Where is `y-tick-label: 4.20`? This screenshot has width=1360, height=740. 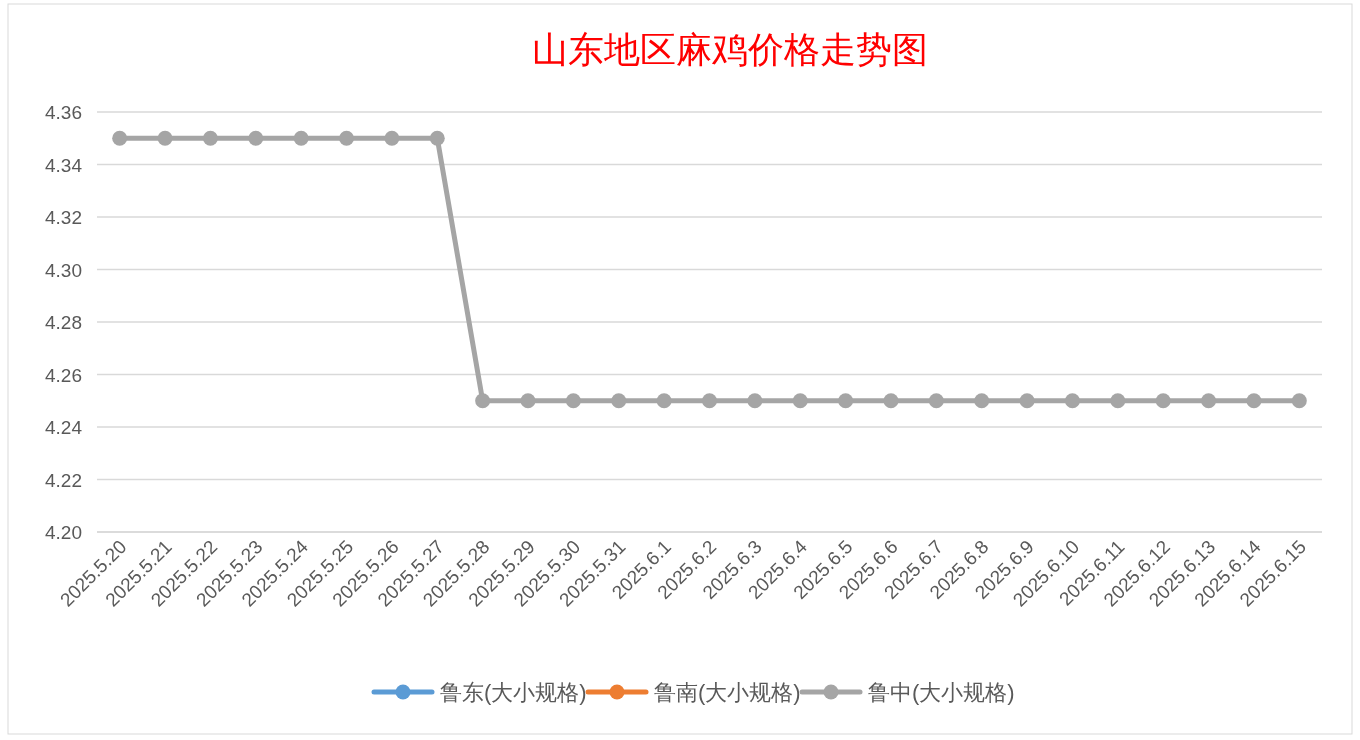 y-tick-label: 4.20 is located at coordinates (63, 532).